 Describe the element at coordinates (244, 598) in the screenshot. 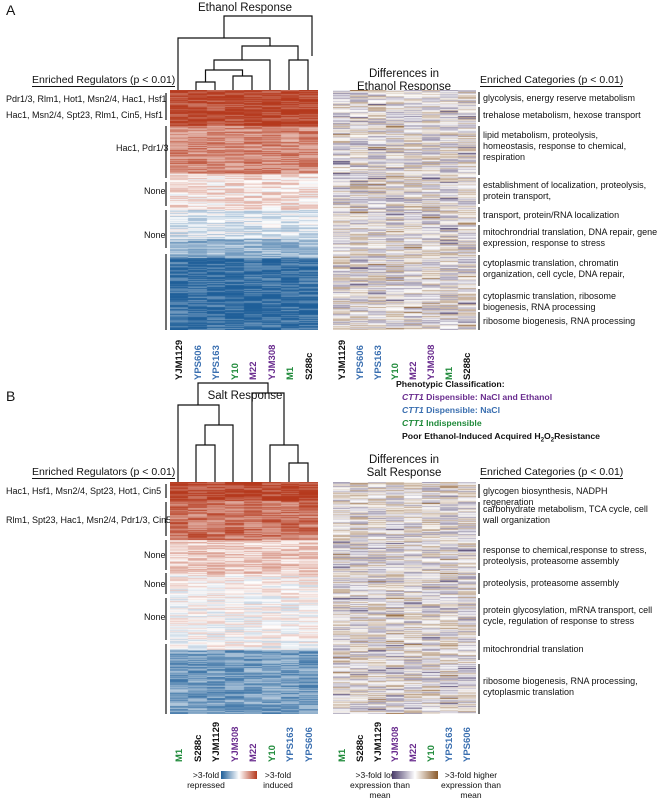

I see `panel-b-response-heatmap` at that location.